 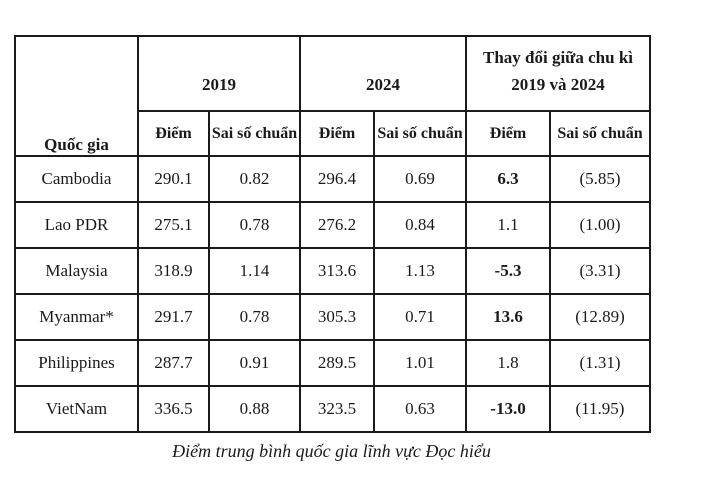 What do you see at coordinates (420, 363) in the screenshot?
I see `se-2024-cell: 1.01` at bounding box center [420, 363].